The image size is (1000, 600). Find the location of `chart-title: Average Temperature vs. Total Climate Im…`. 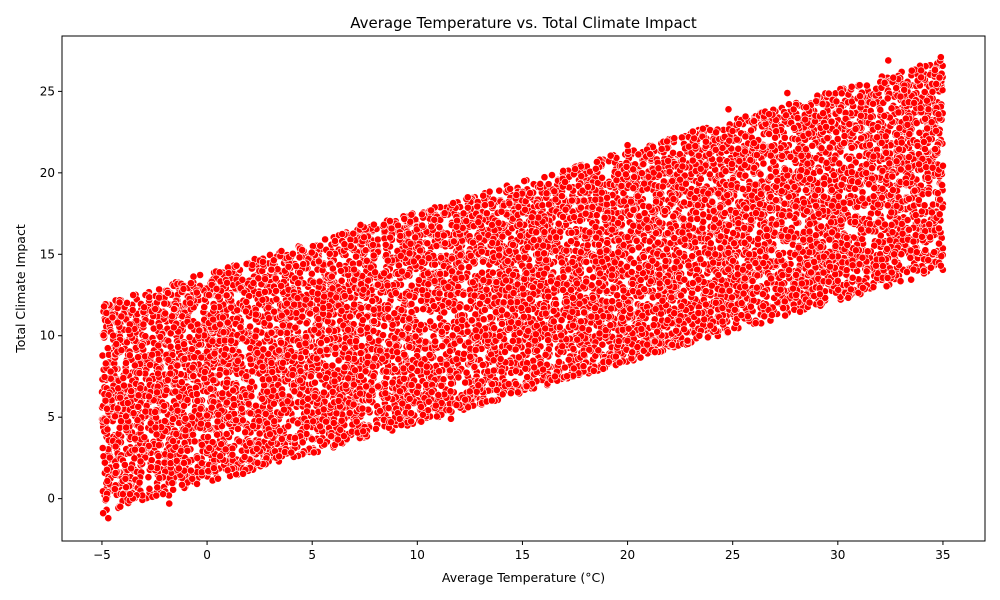

chart-title: Average Temperature vs. Total Climate Im… is located at coordinates (523, 23).